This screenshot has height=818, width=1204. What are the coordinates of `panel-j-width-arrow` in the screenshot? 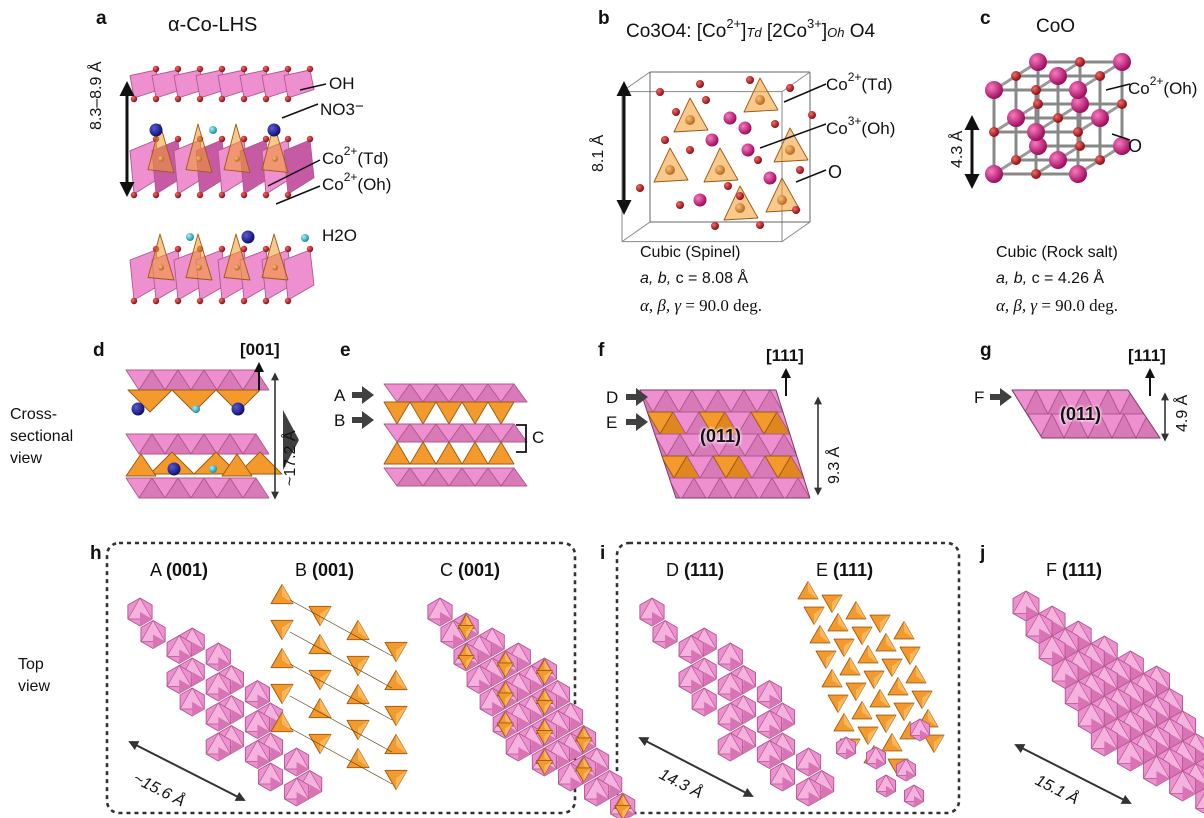 It's located at (1073, 774).